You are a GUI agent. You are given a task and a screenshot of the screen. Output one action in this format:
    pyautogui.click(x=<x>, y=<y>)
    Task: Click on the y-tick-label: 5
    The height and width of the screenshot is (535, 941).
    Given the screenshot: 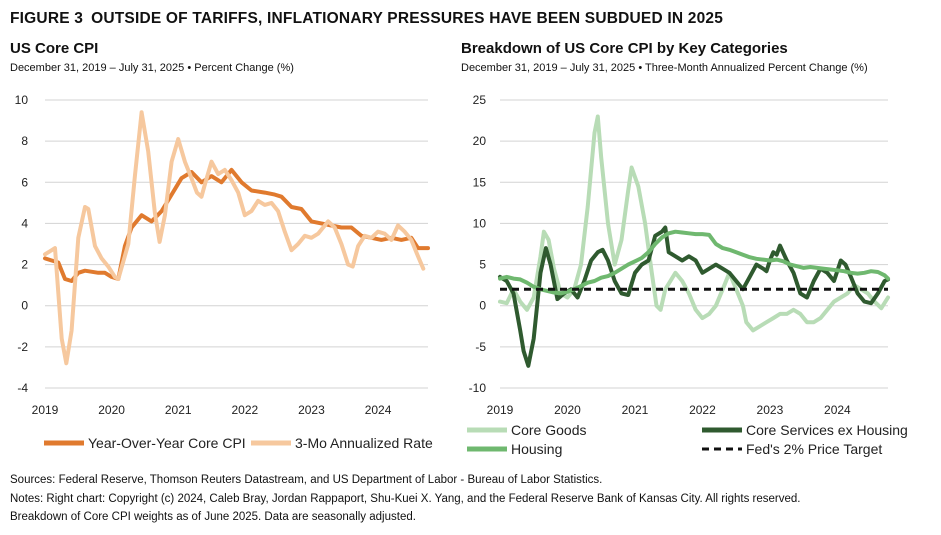 What is the action you would take?
    pyautogui.click(x=482, y=265)
    